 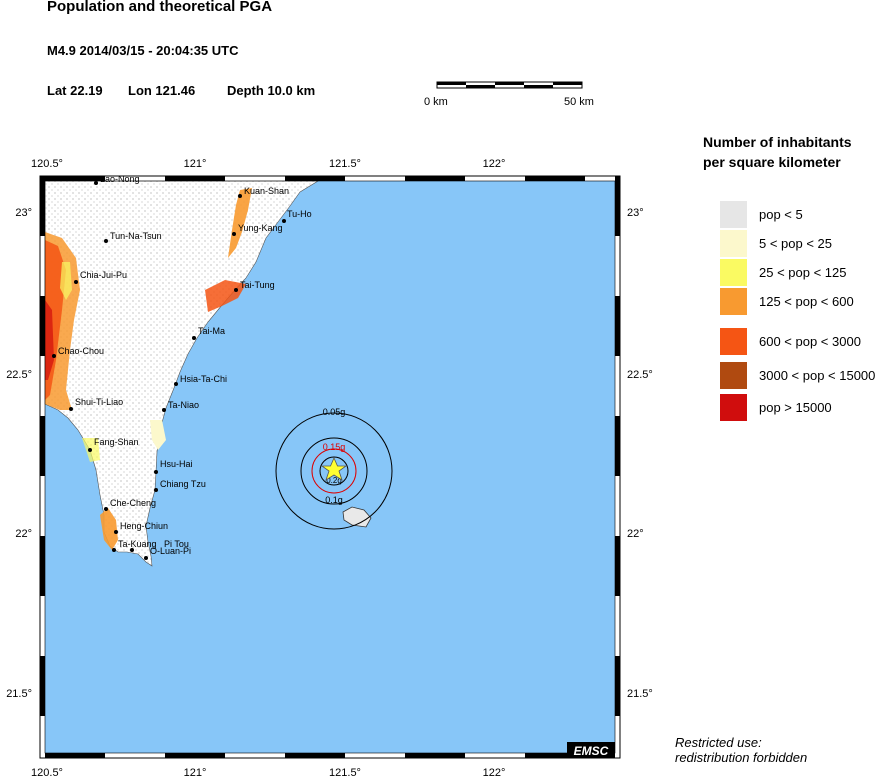 What do you see at coordinates (635, 534) in the screenshot?
I see `y-tick-right: 22°` at bounding box center [635, 534].